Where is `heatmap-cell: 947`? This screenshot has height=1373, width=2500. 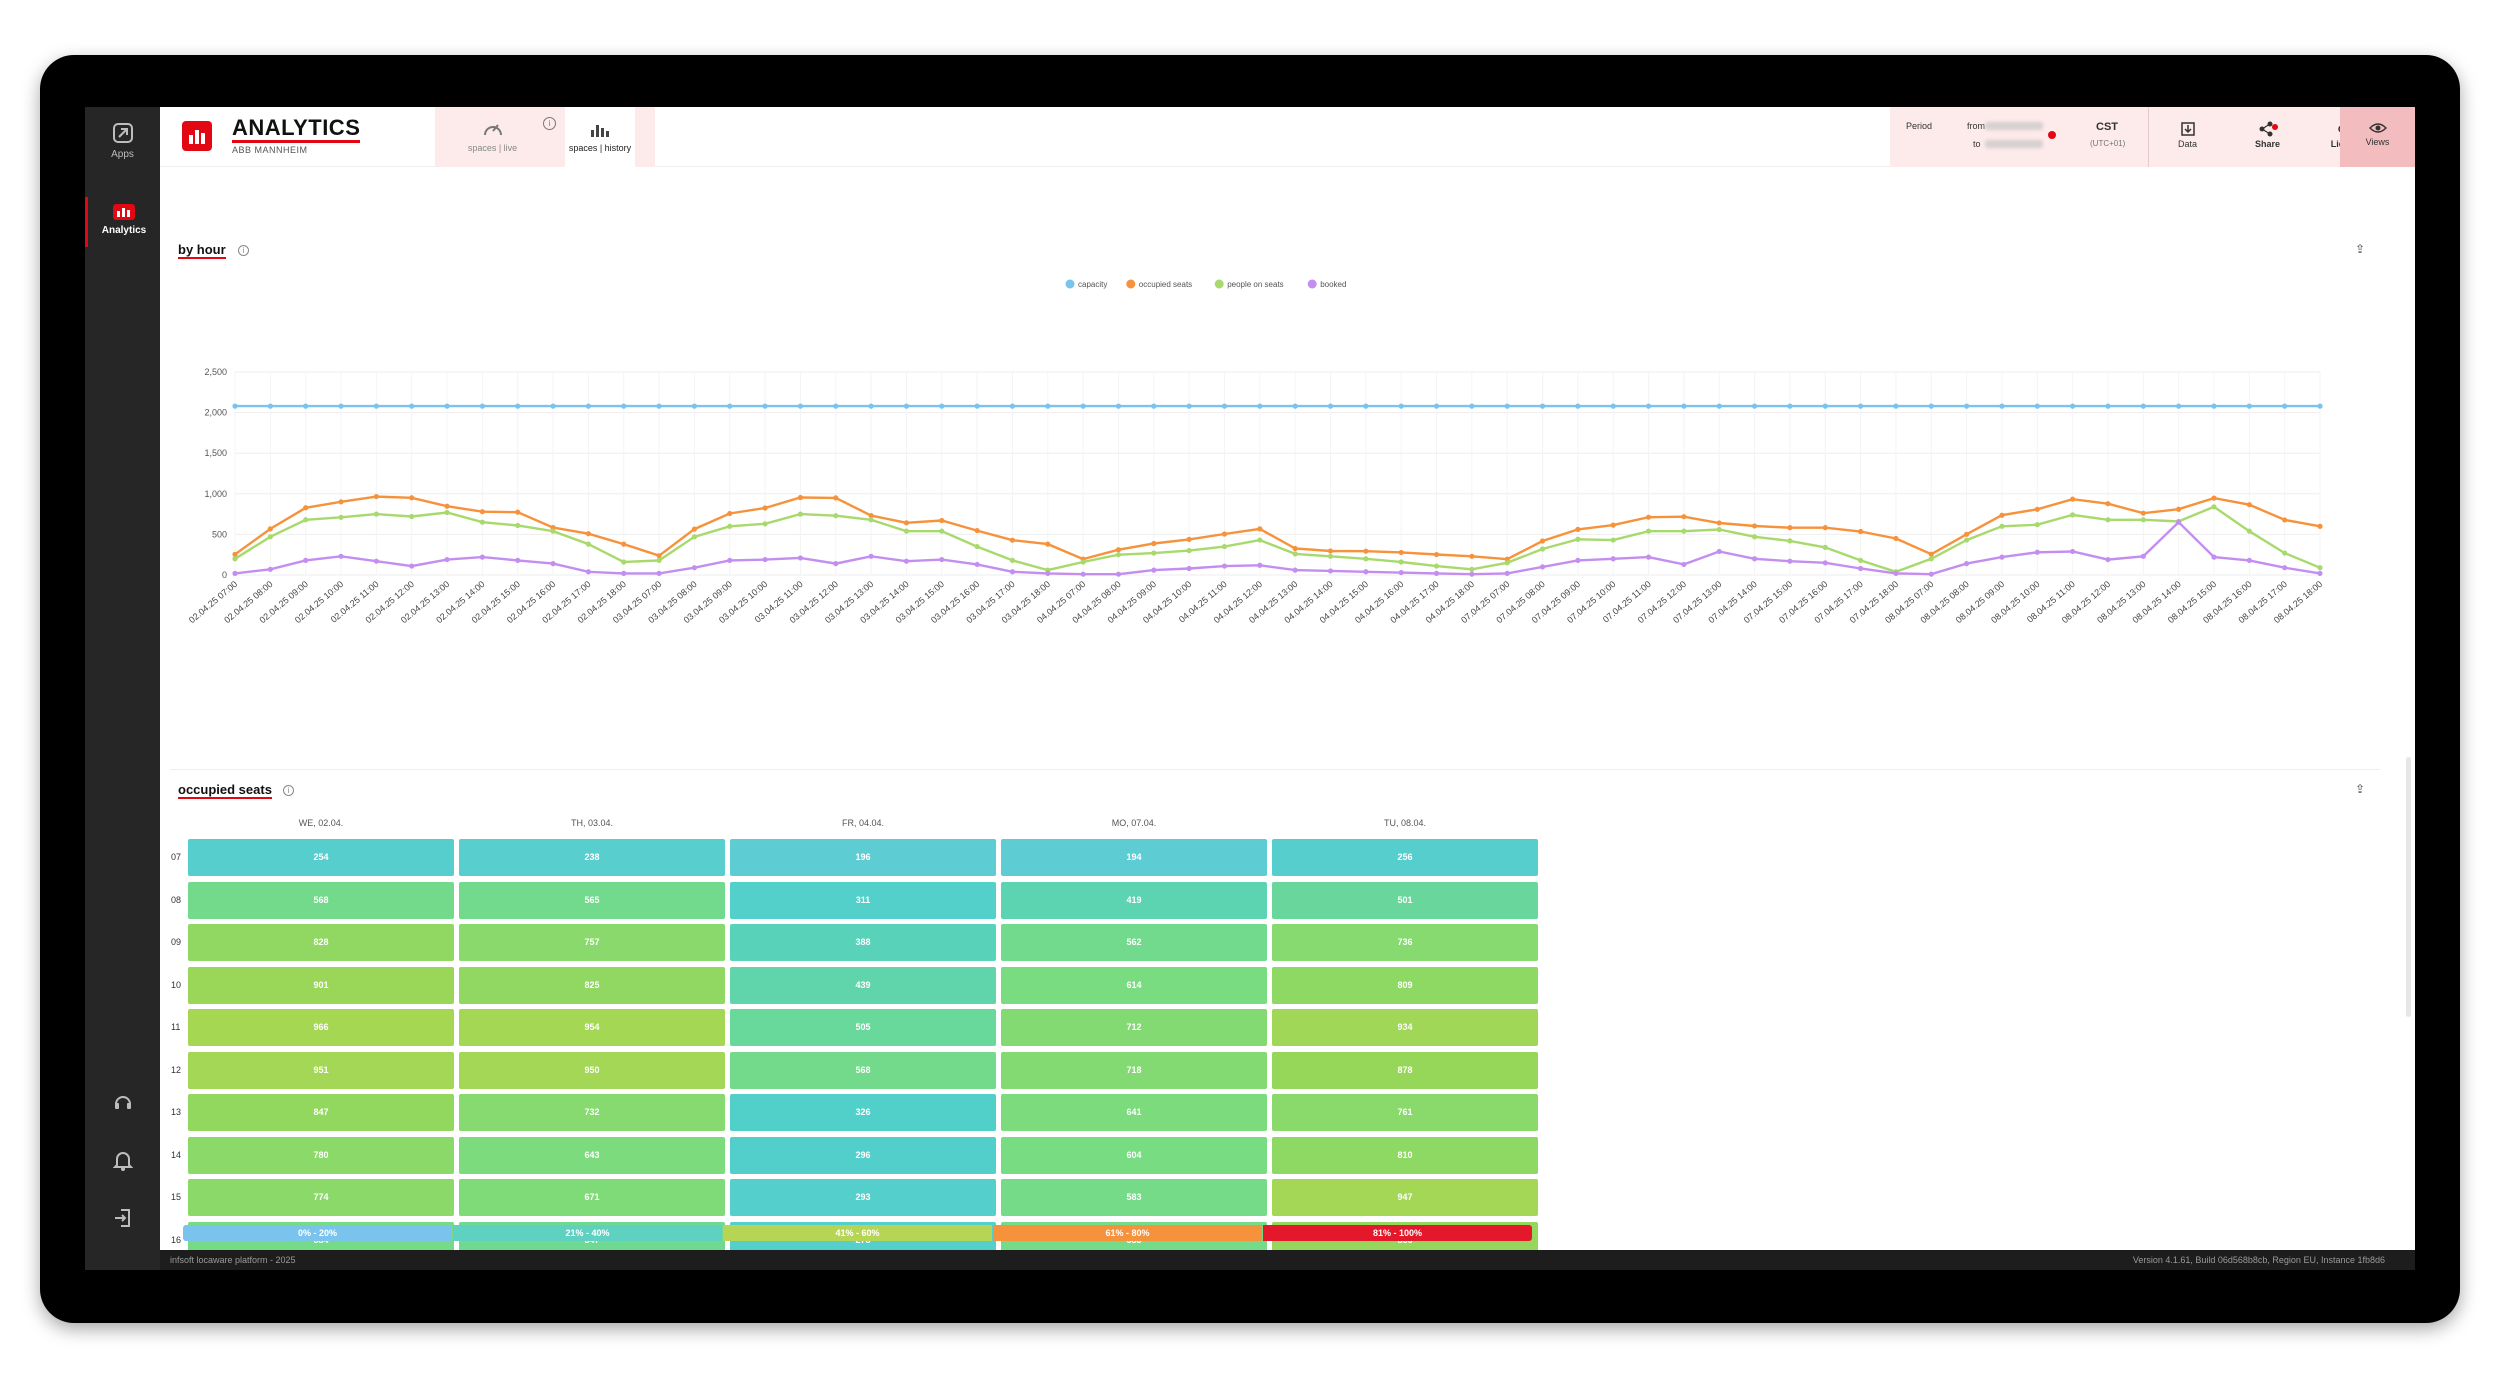
heatmap-cell: 947 is located at coordinates (1405, 1197).